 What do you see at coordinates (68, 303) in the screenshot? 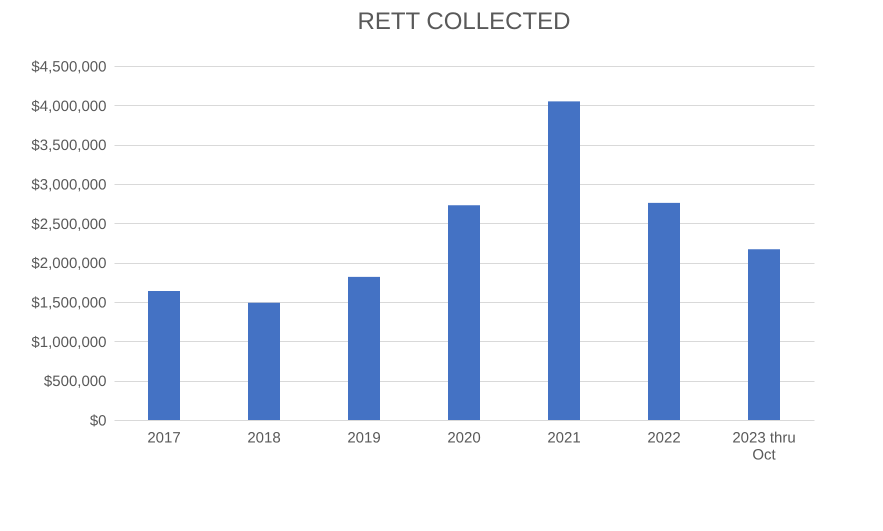
I see `y-tick-label: $1,500,000` at bounding box center [68, 303].